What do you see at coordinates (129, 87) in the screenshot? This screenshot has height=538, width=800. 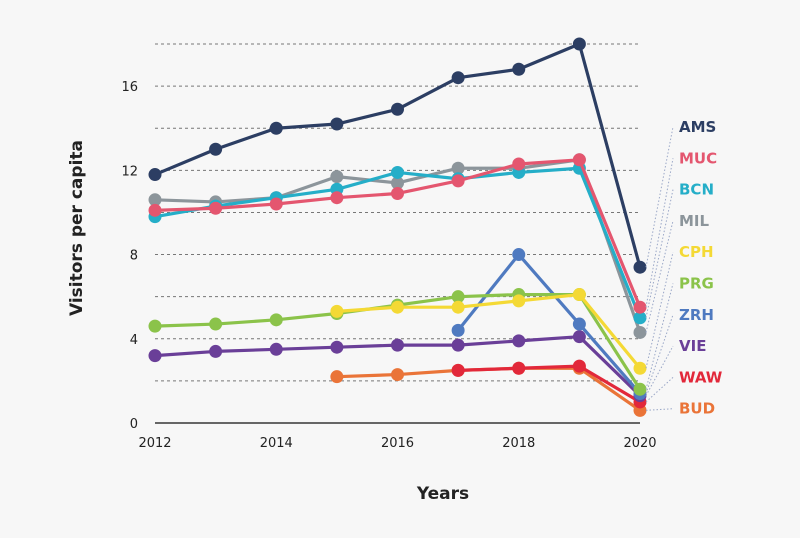 I see `y-tick-label: 16` at bounding box center [129, 87].